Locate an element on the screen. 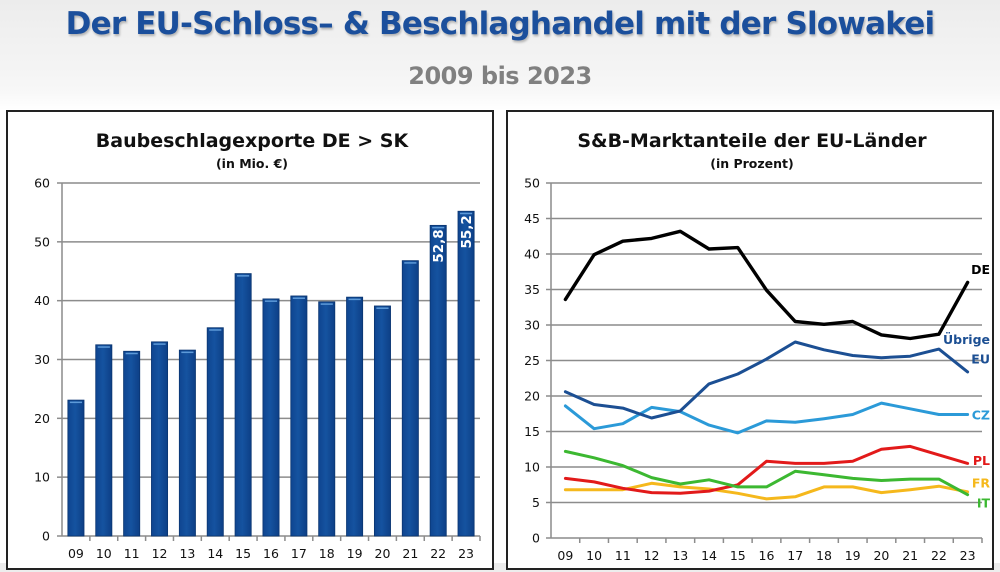 This screenshot has width=1000, height=572. bar-chart-subtitle: (in Mio. €) is located at coordinates (252, 163).